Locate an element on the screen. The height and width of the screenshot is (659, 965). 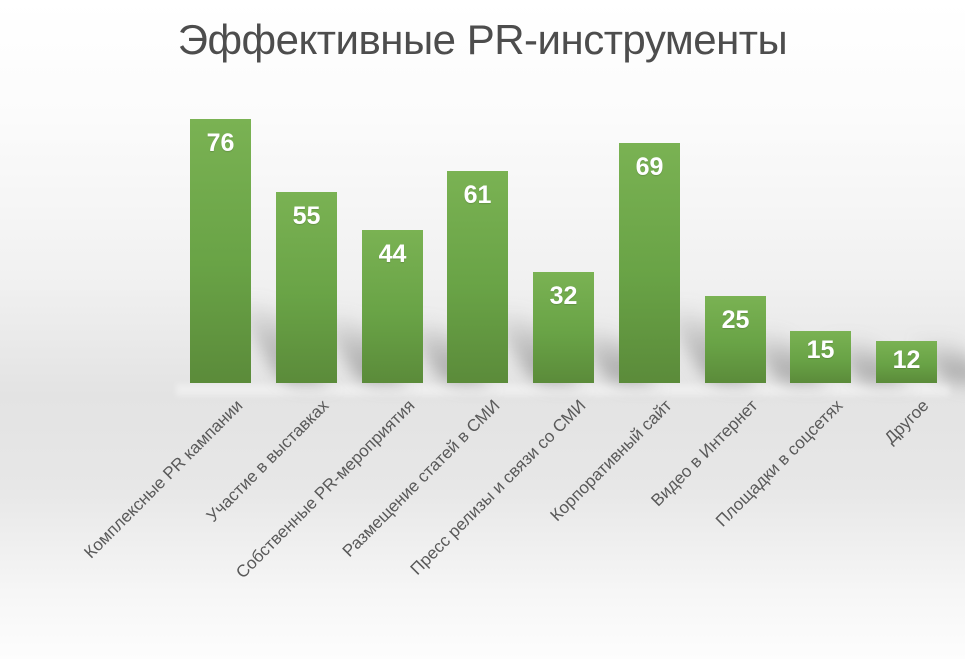
bar: 25 is located at coordinates (735, 339).